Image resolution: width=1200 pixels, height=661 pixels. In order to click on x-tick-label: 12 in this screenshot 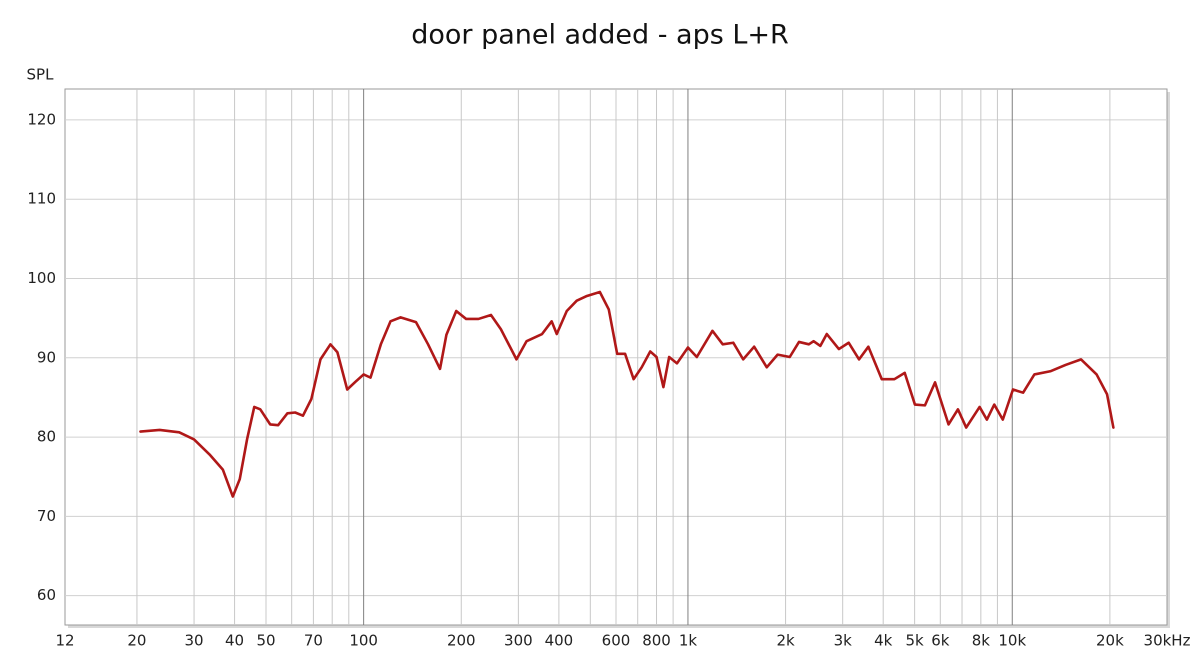, I will do `click(64, 641)`.